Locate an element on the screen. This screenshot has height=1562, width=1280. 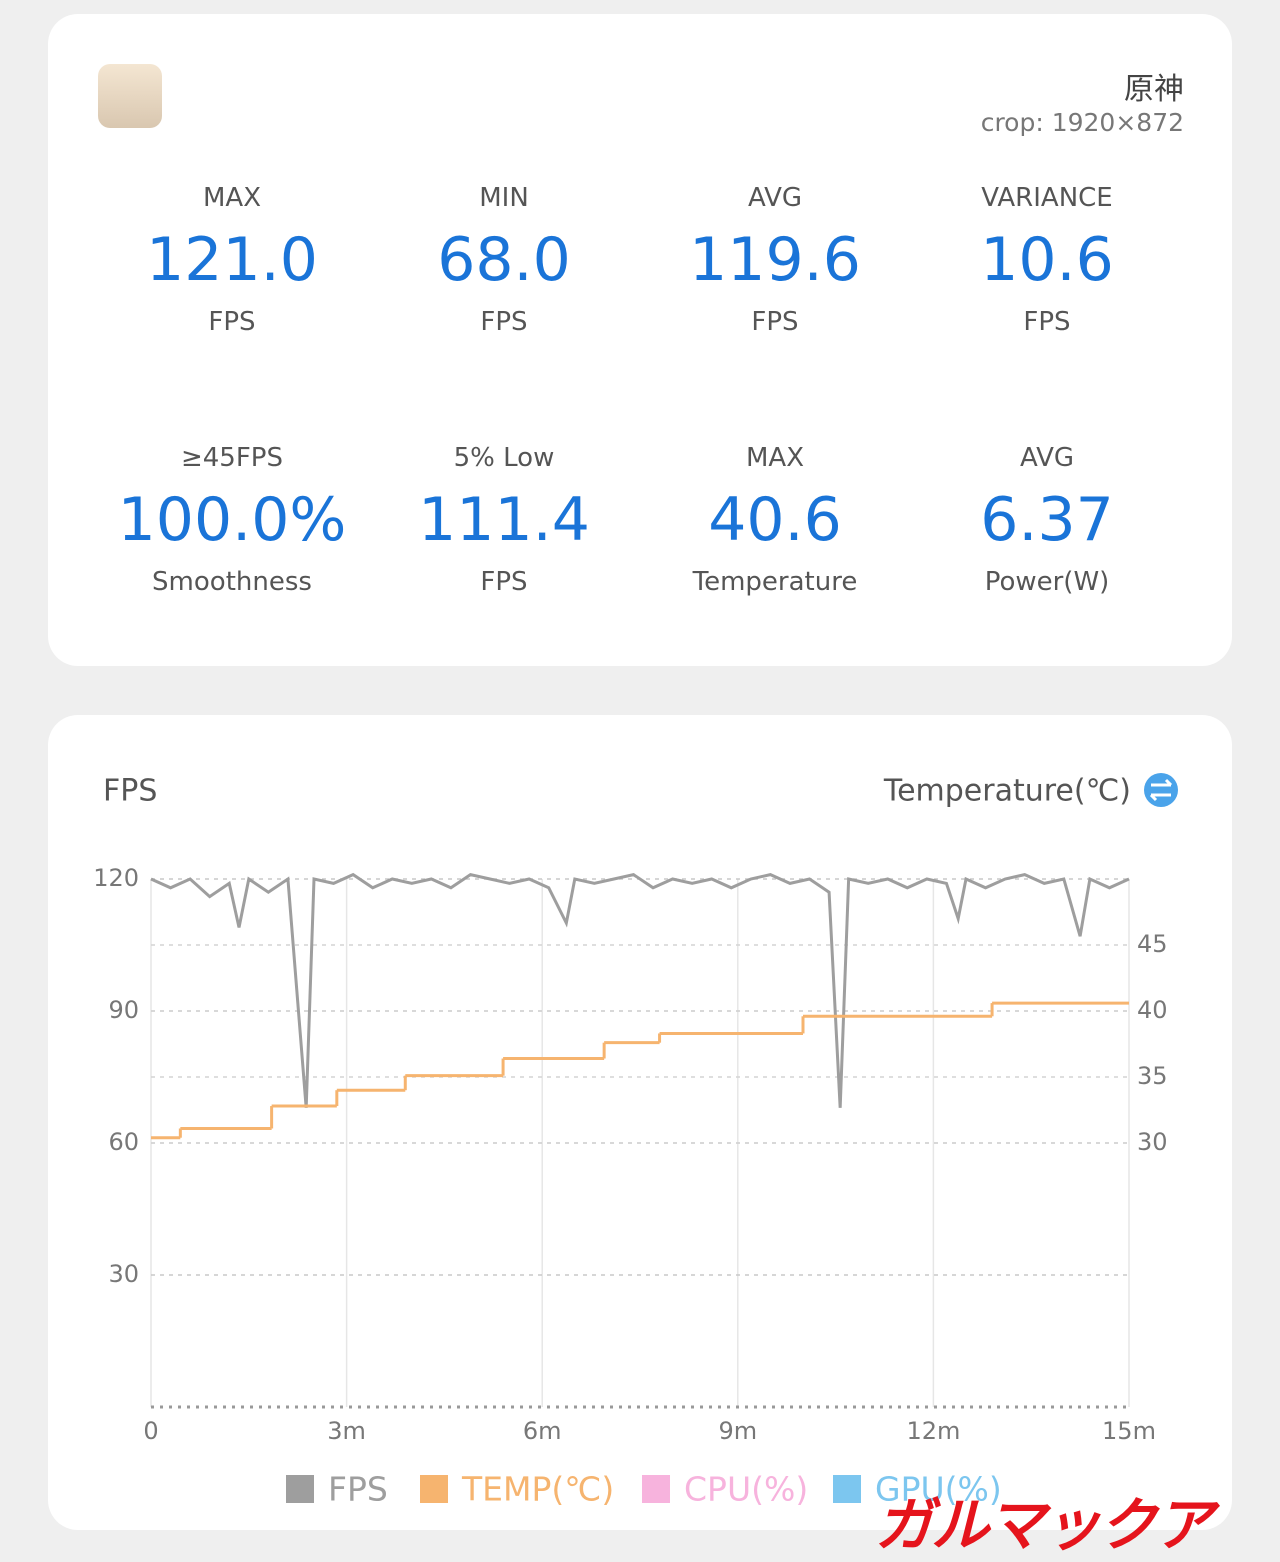
stat: AVG 6.37 Power(W) is located at coordinates (1047, 520).